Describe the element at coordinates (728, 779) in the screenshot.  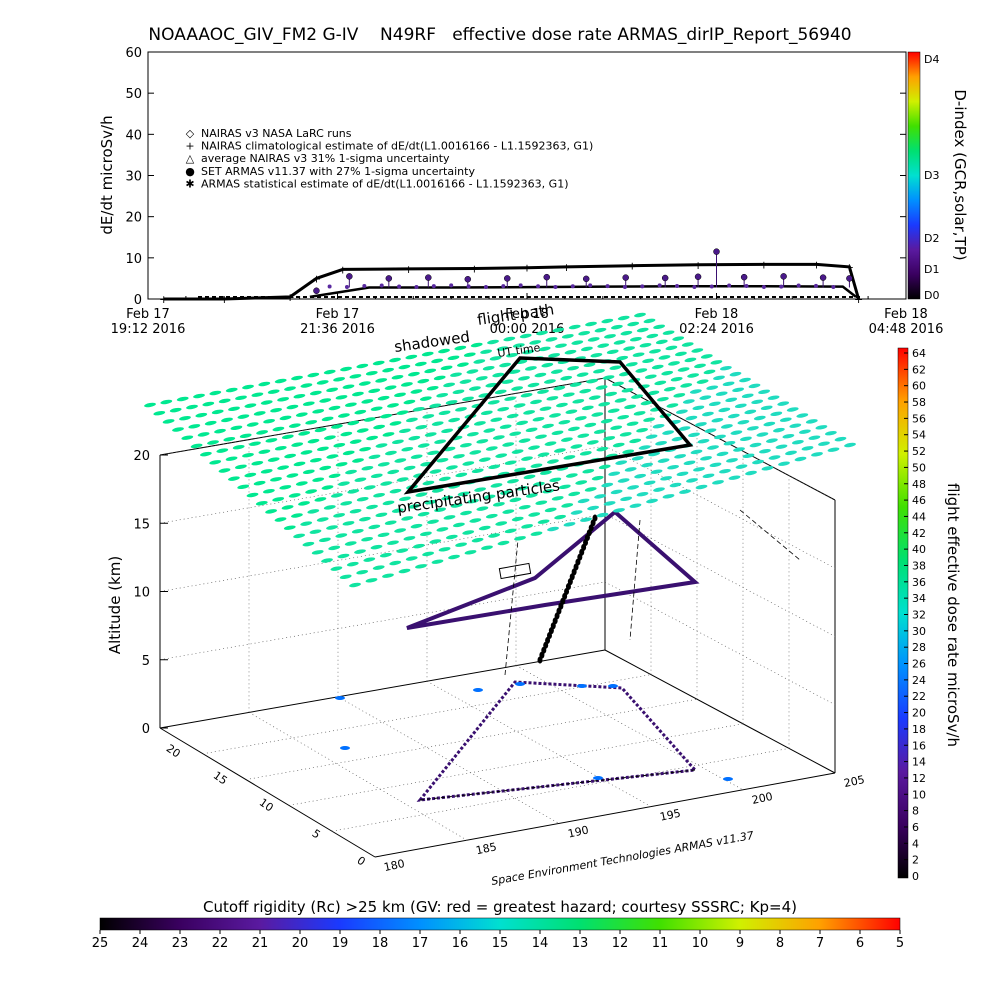
I see `floor-hotspot` at that location.